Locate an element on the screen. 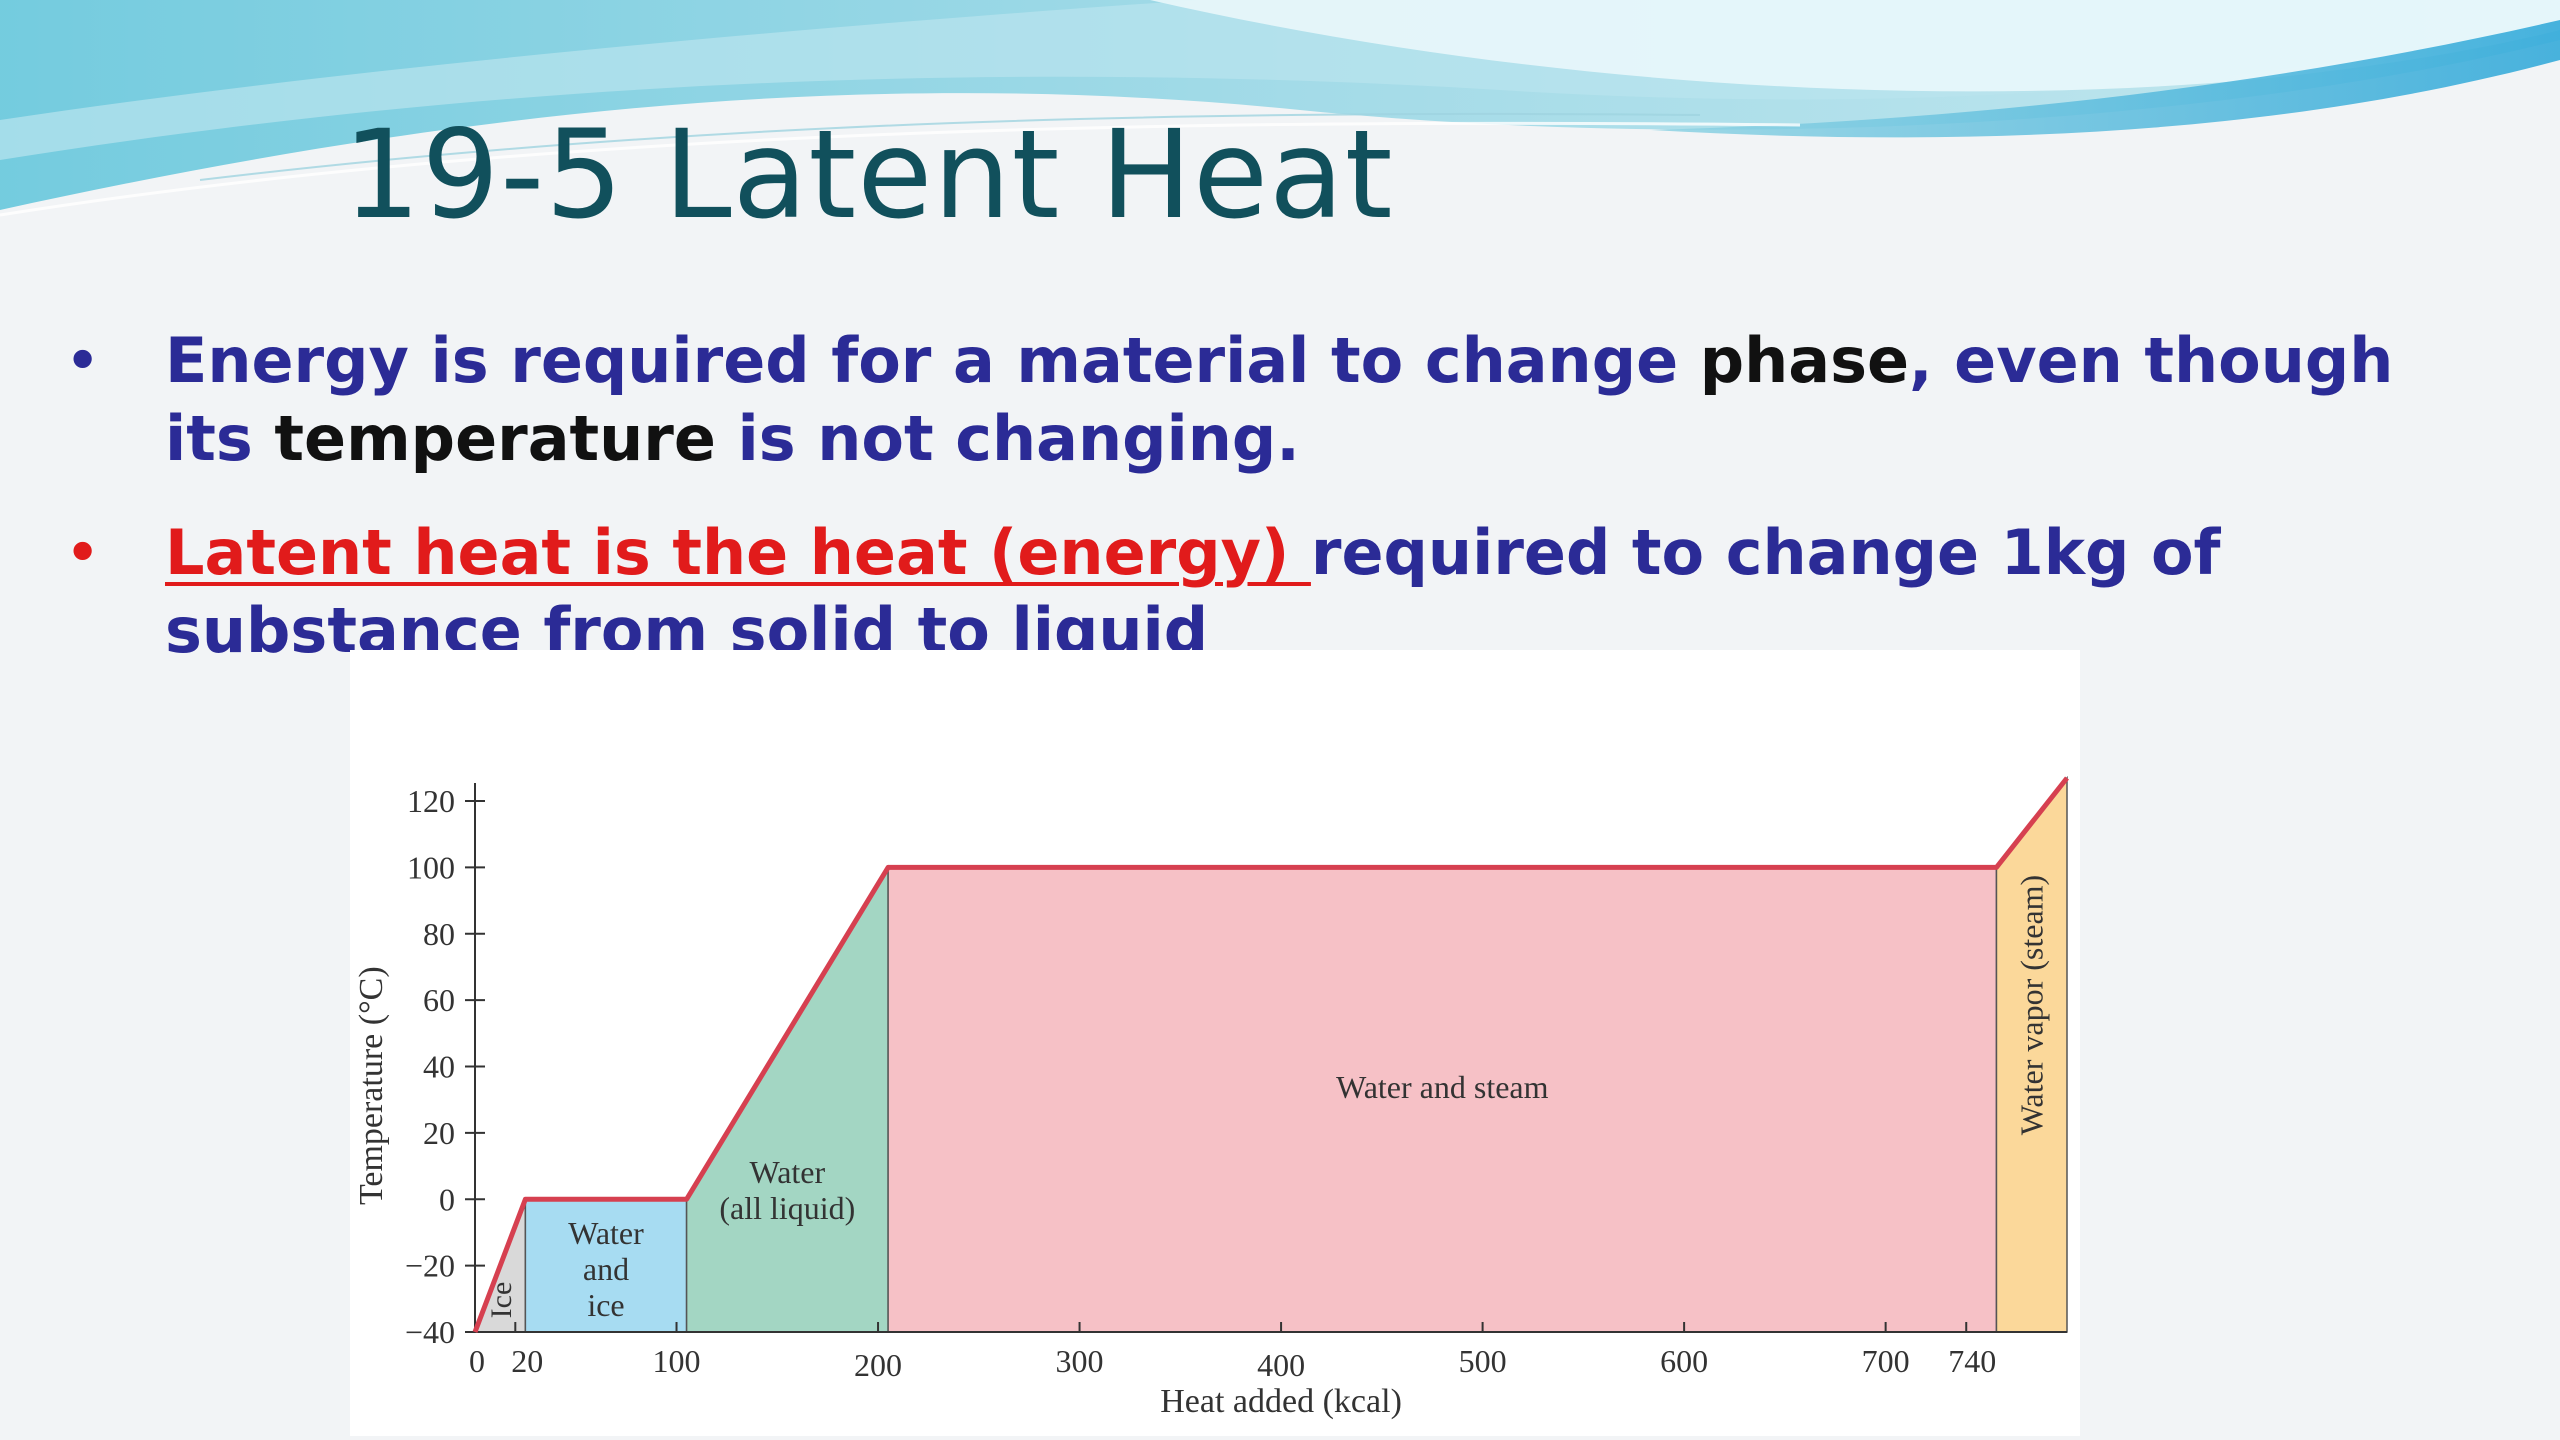 The width and height of the screenshot is (2560, 1440). y-tick-label: 20 is located at coordinates (439, 1133).